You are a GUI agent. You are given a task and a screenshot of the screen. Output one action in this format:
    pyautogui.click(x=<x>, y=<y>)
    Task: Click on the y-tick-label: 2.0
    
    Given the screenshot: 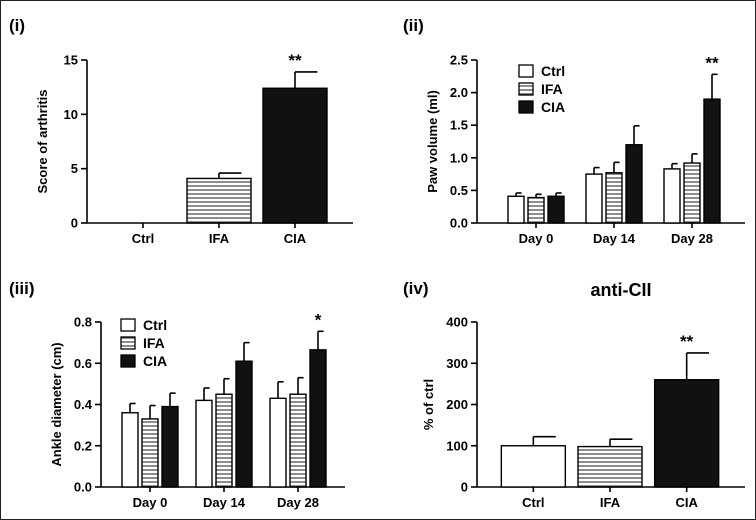 What is the action you would take?
    pyautogui.click(x=459, y=92)
    